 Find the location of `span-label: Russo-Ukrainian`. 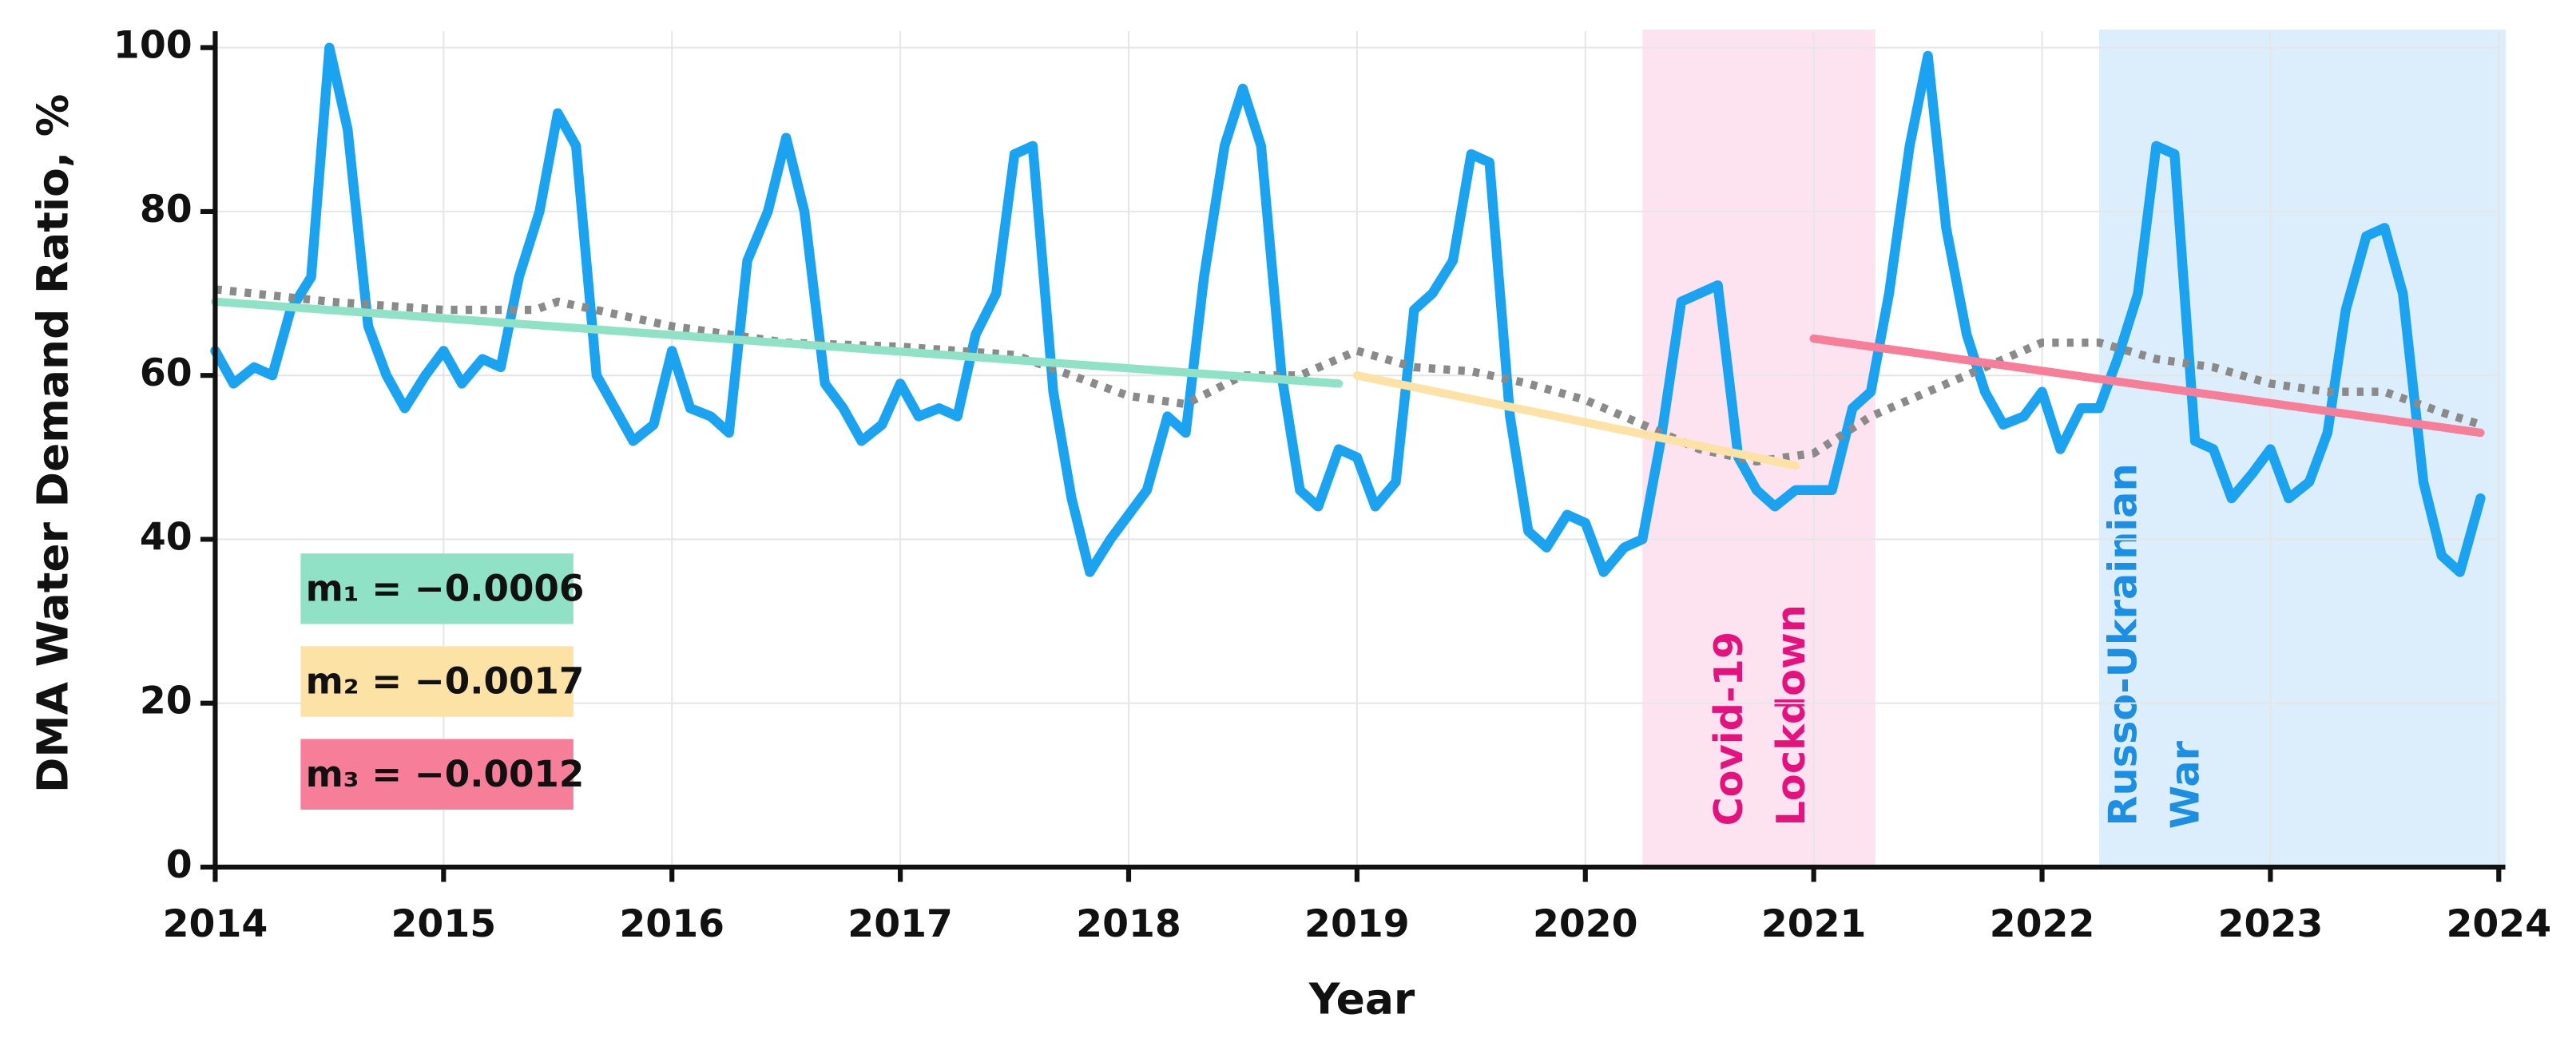

span-label: Russo-Ukrainian is located at coordinates (2122, 645).